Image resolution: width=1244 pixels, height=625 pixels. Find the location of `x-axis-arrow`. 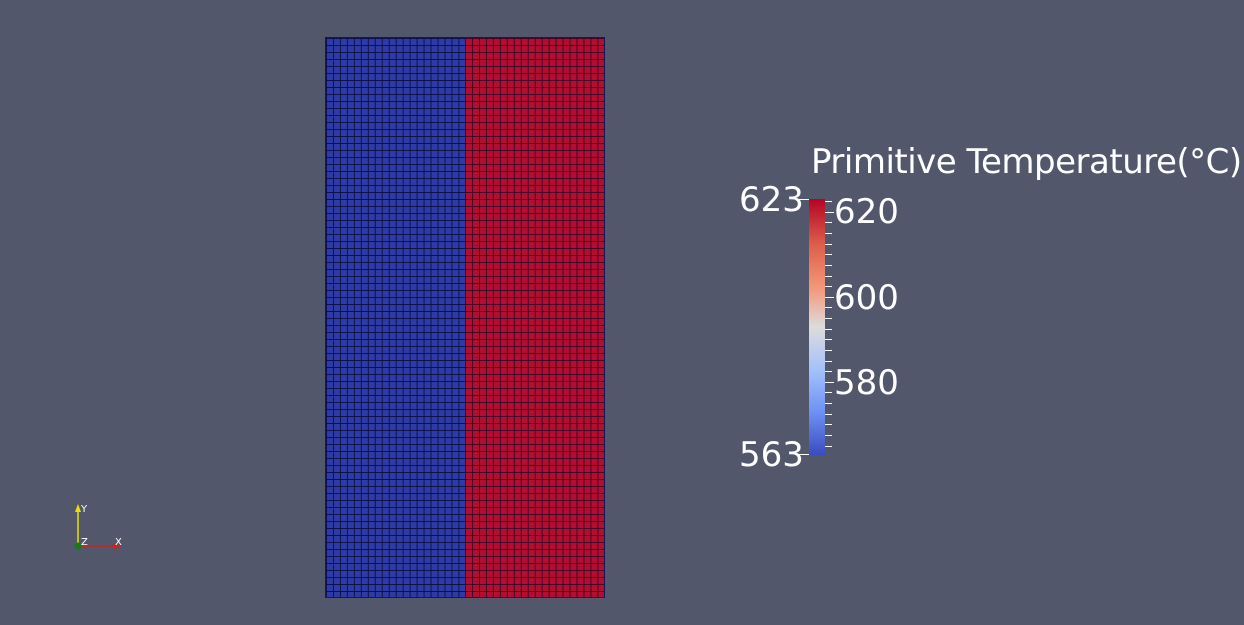

x-axis-arrow is located at coordinates (118, 546).